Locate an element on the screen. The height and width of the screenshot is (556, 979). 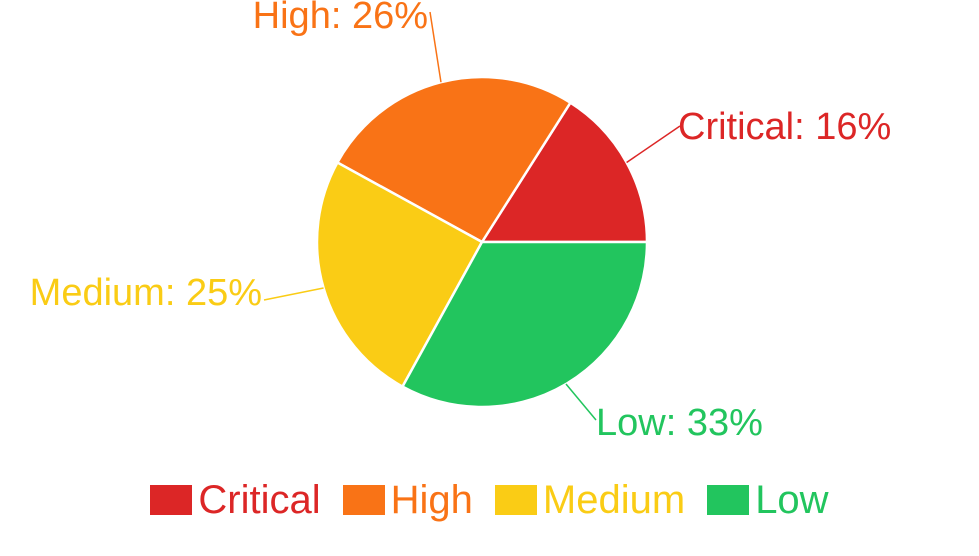
pie-slice-high is located at coordinates (454, 159).